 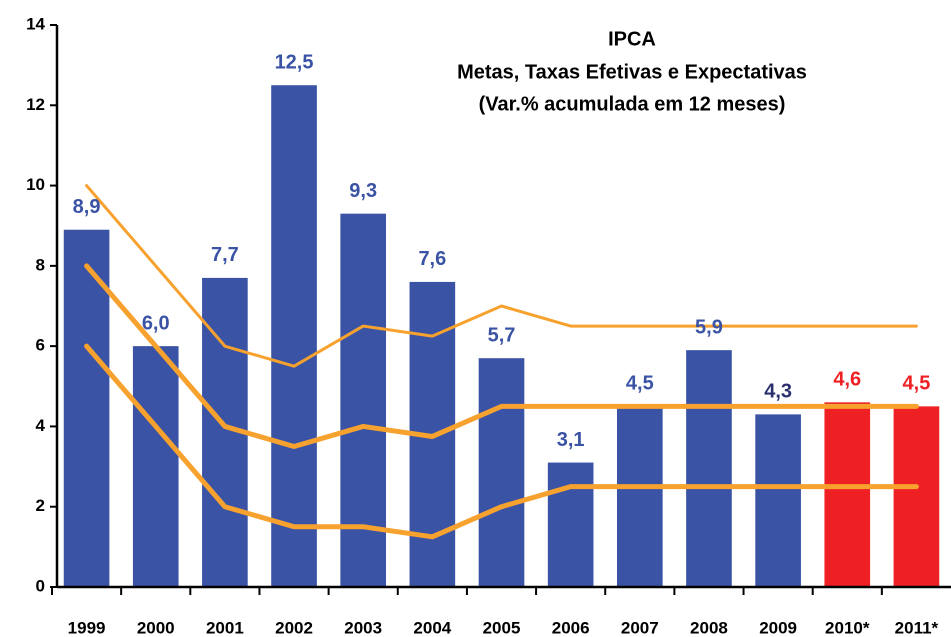 What do you see at coordinates (40, 505) in the screenshot?
I see `y-tick-label: 2` at bounding box center [40, 505].